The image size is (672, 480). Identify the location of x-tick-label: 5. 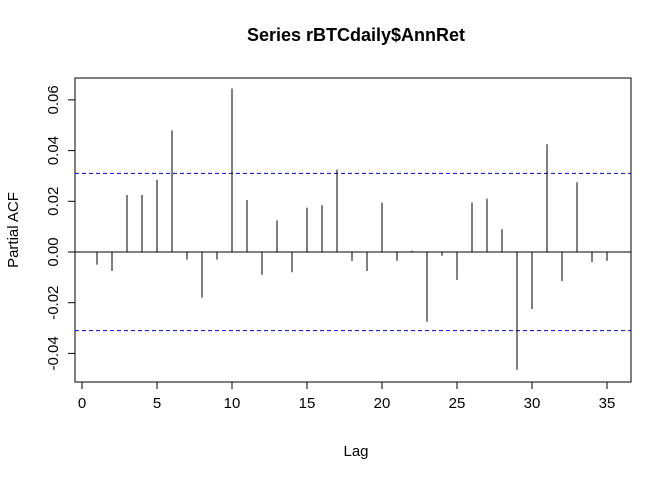
(157, 403).